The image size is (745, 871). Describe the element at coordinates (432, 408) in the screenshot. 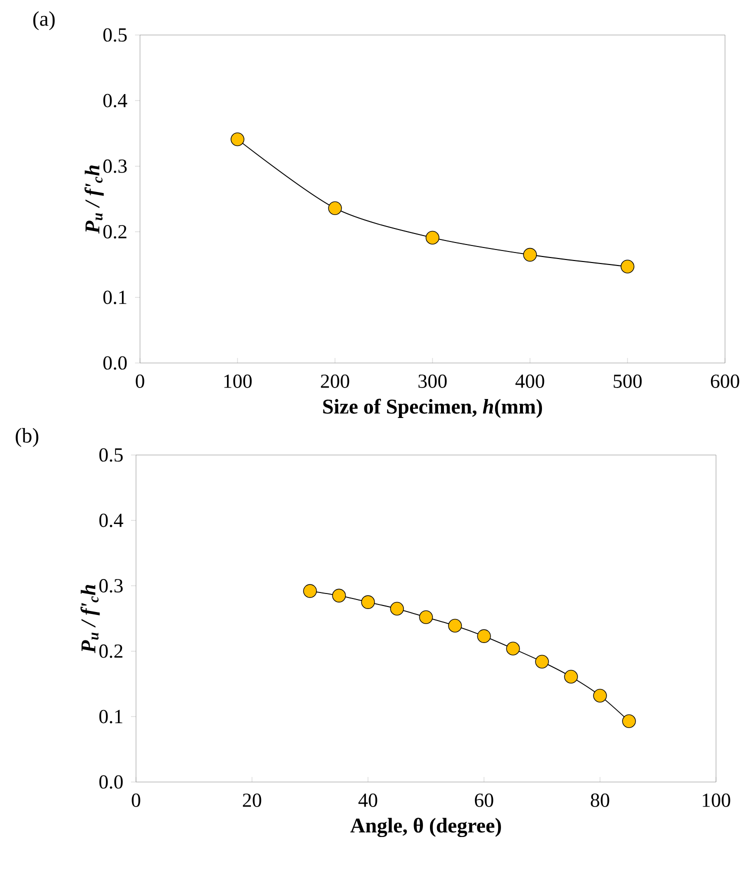

I see `x-axis-title: Size of Specimen, h(mm)` at that location.